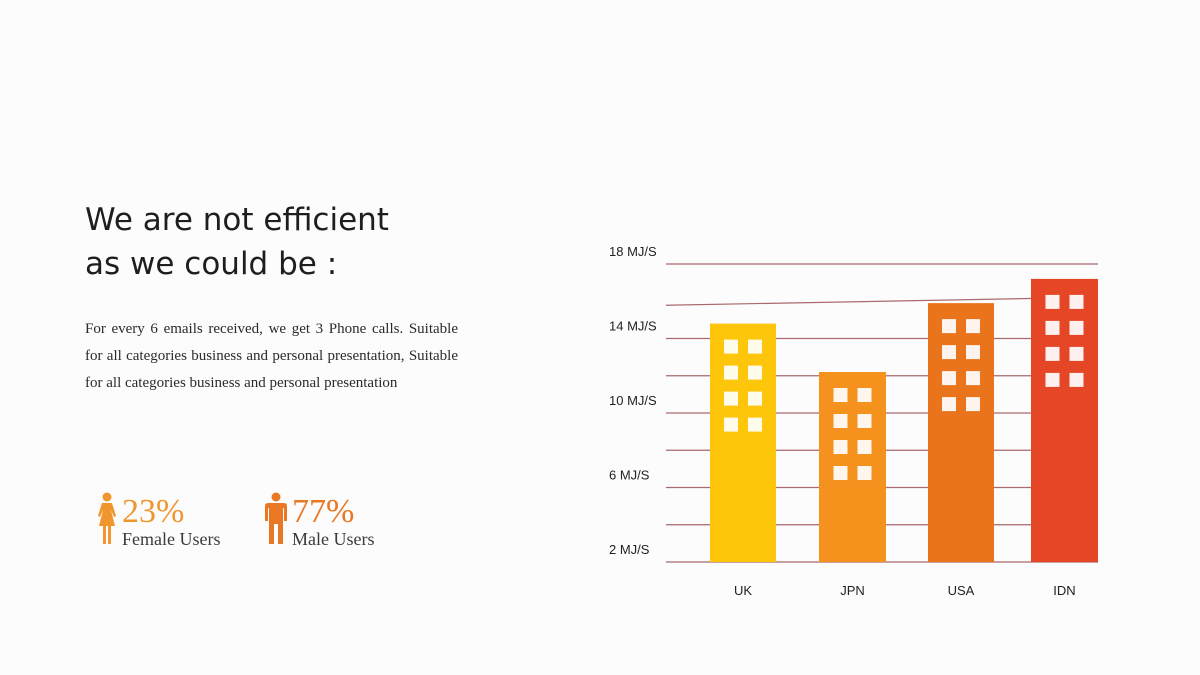 The image size is (1200, 675). Describe the element at coordinates (961, 432) in the screenshot. I see `bar-usa` at that location.